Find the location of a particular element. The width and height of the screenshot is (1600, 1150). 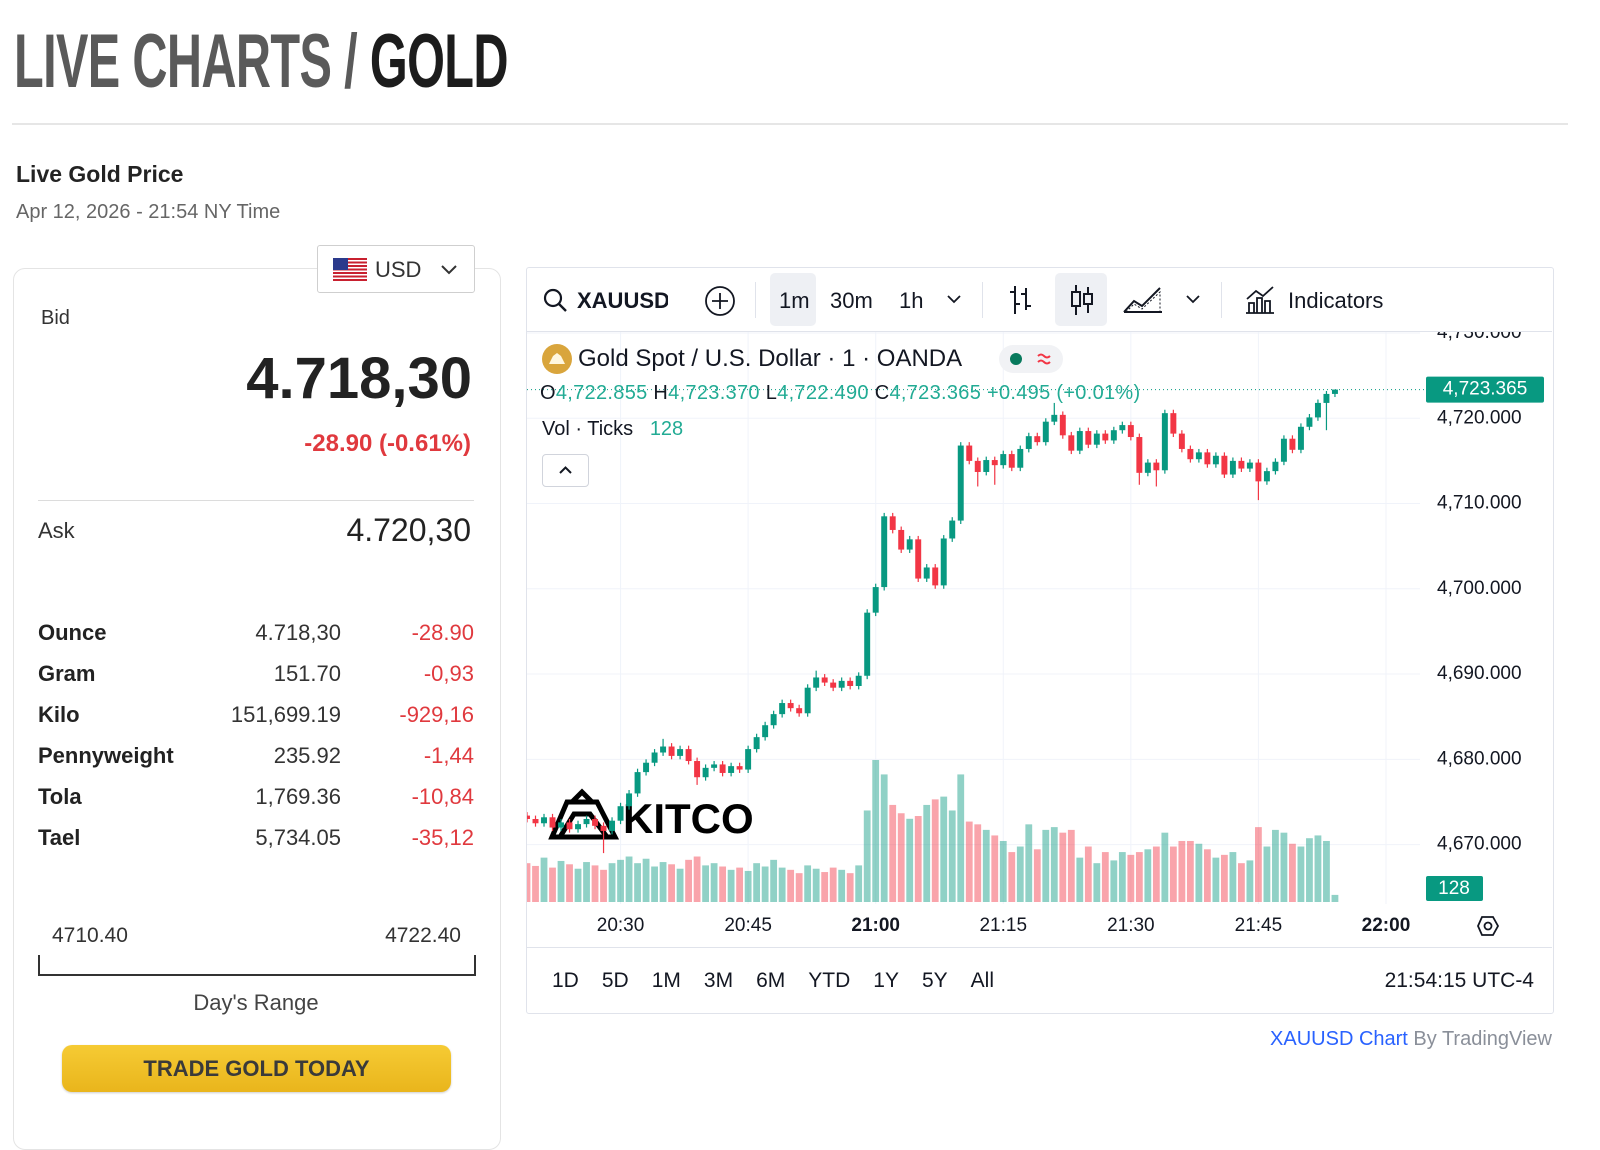

clock: 21:54:15 UTC-4 is located at coordinates (1459, 980).